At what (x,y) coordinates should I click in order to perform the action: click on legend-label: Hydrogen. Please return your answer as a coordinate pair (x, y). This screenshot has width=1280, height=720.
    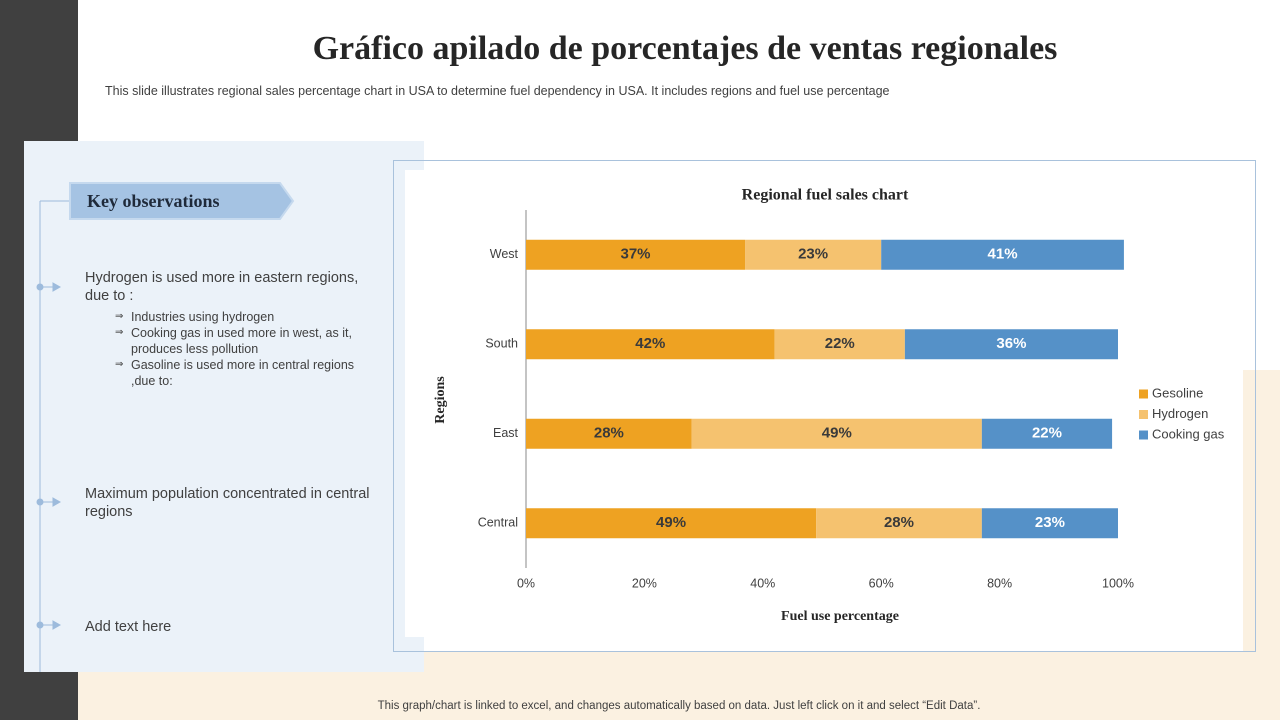
    Looking at the image, I should click on (1180, 413).